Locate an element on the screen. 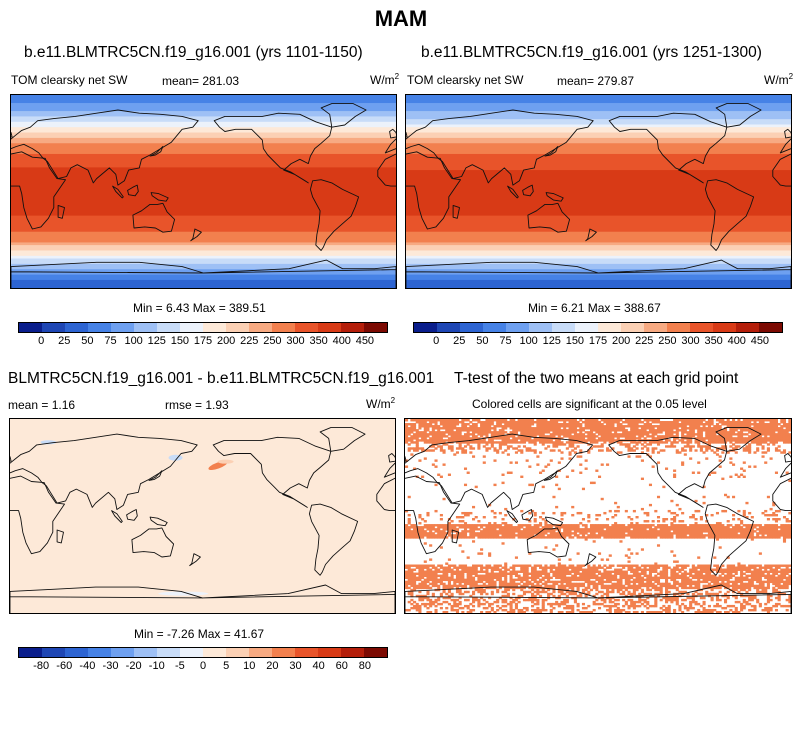 The width and height of the screenshot is (802, 733). colorbar-tick-label: 40 is located at coordinates (318, 666).